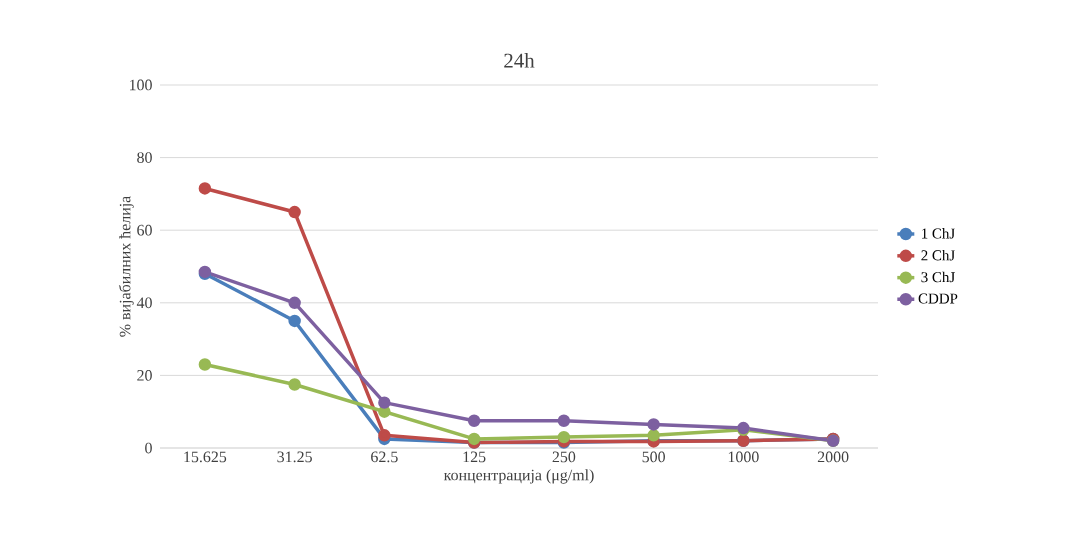 The height and width of the screenshot is (557, 1073). I want to click on x-tick-label: 125, so click(474, 457).